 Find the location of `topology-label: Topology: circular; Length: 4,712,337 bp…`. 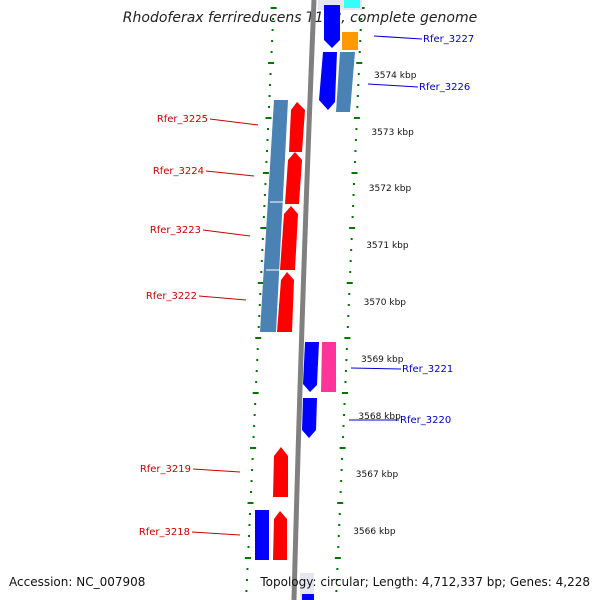

topology-label: Topology: circular; Length: 4,712,337 bp… is located at coordinates (425, 582).